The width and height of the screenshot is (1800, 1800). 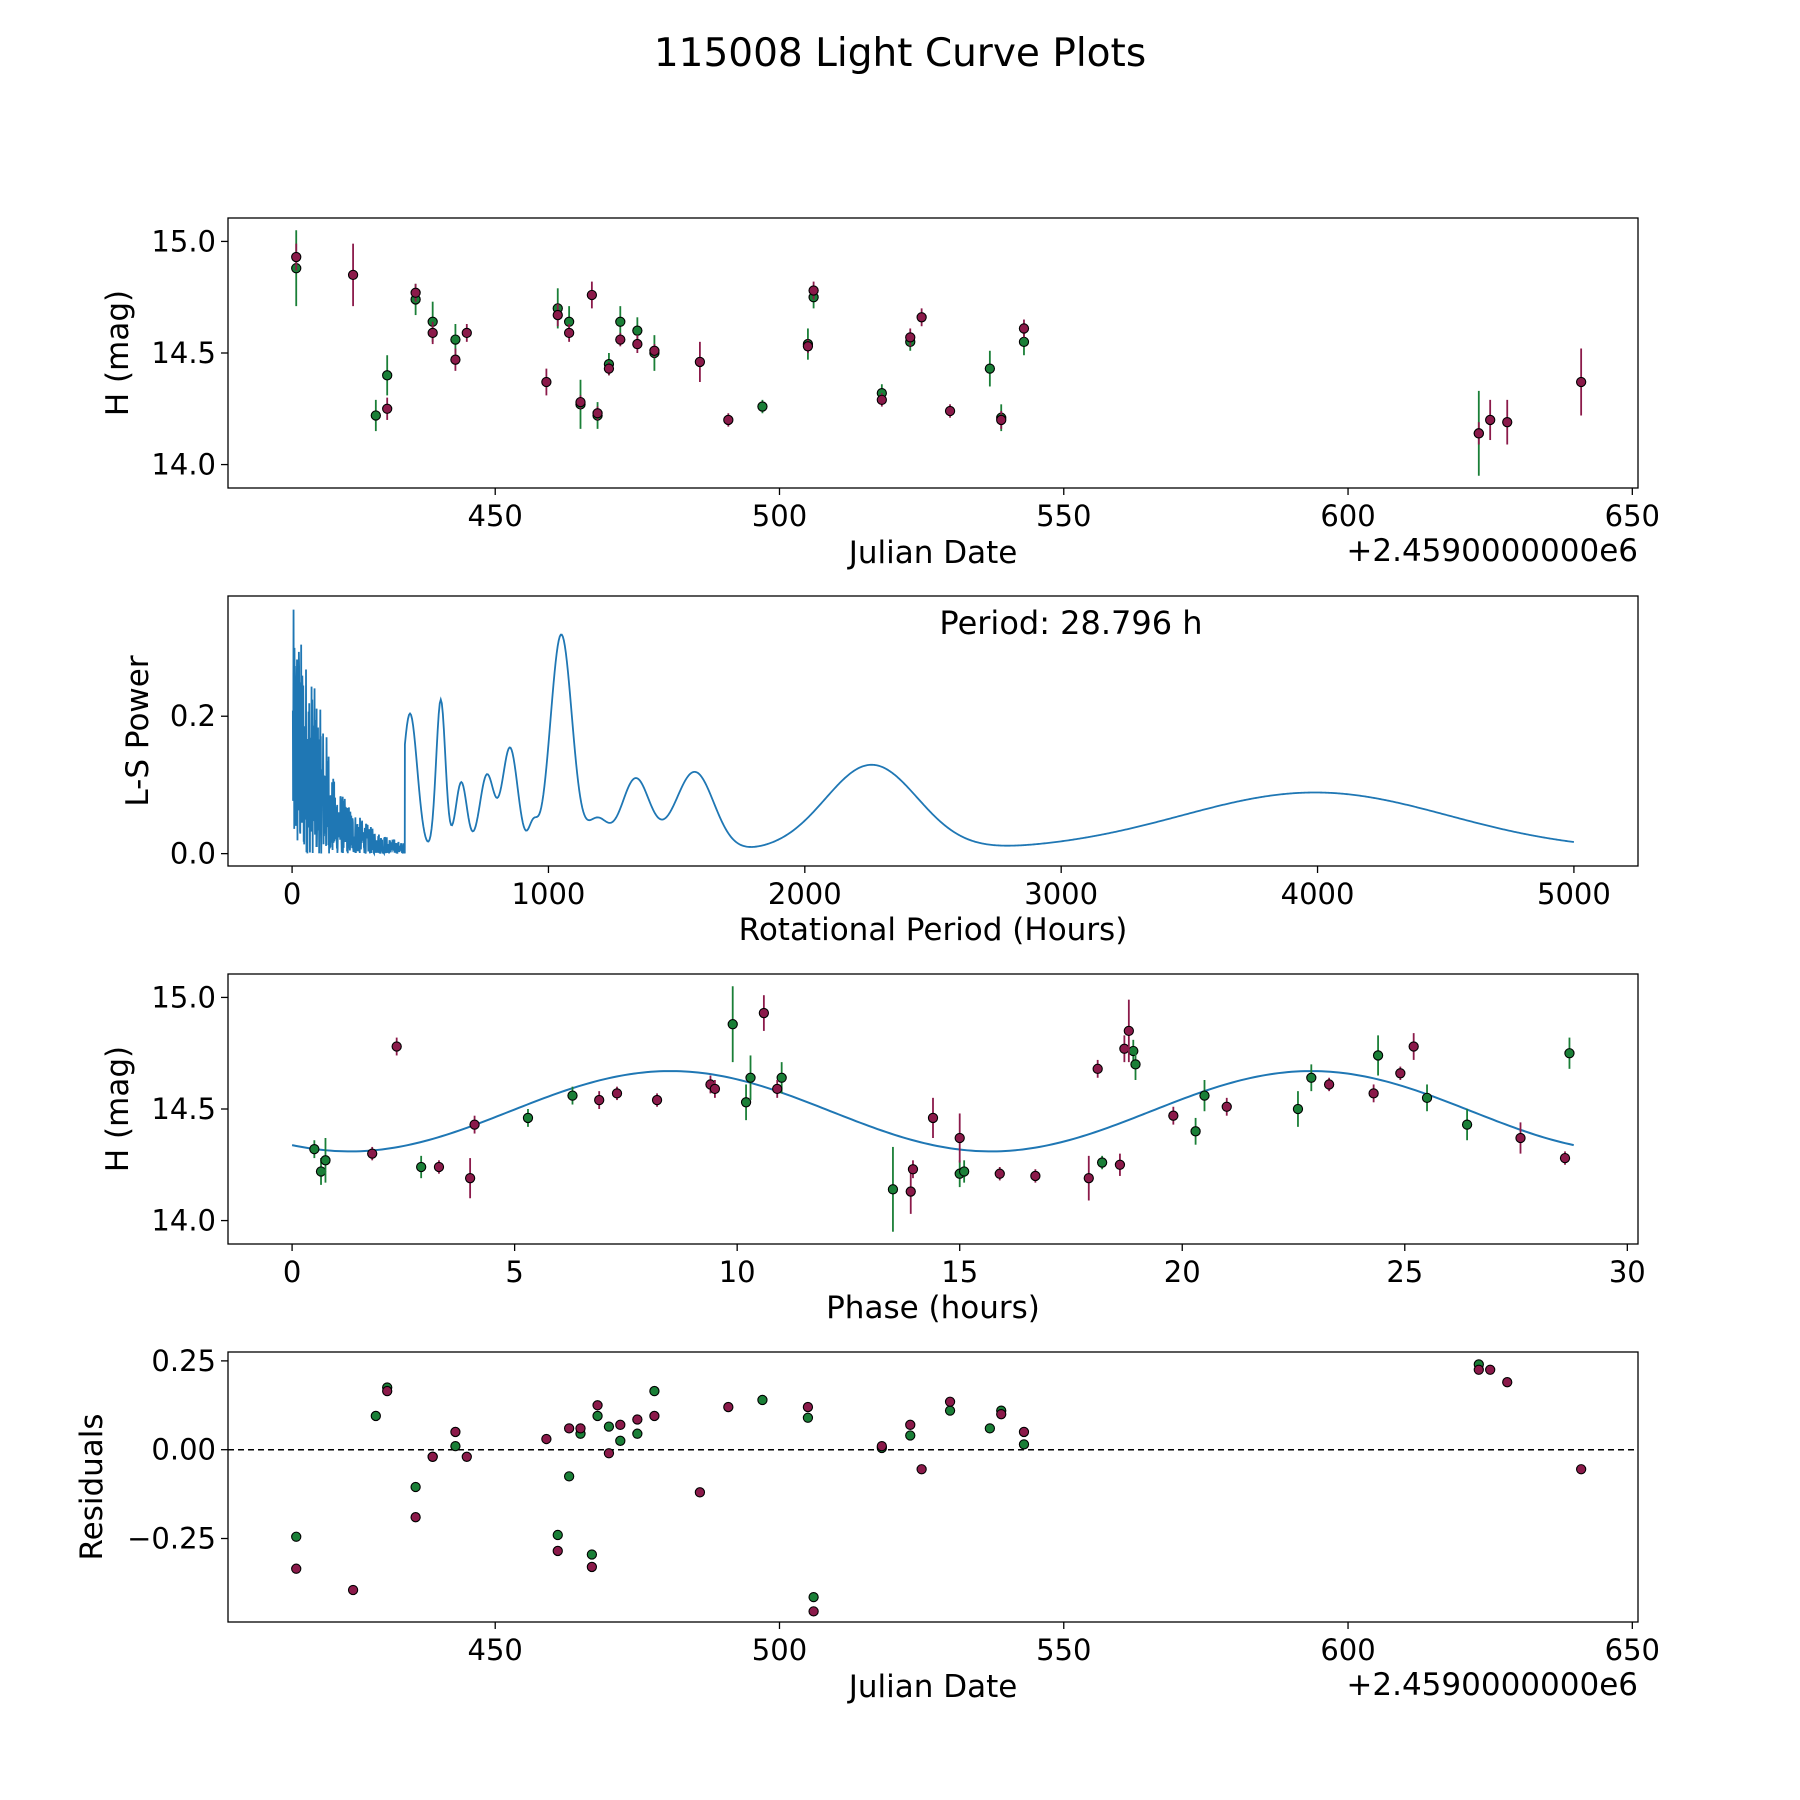 What do you see at coordinates (193, 716) in the screenshot?
I see `y-tick-label: 0.2` at bounding box center [193, 716].